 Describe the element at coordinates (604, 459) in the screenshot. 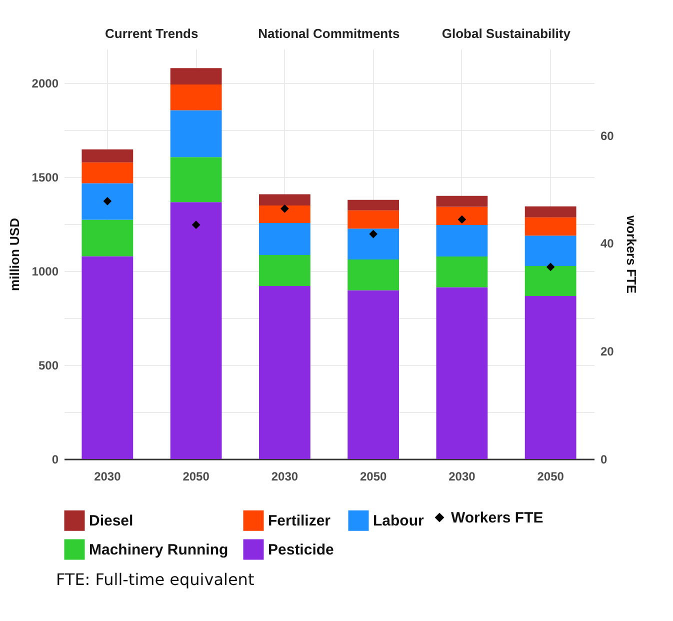

I see `y2-tick-label: 0` at that location.